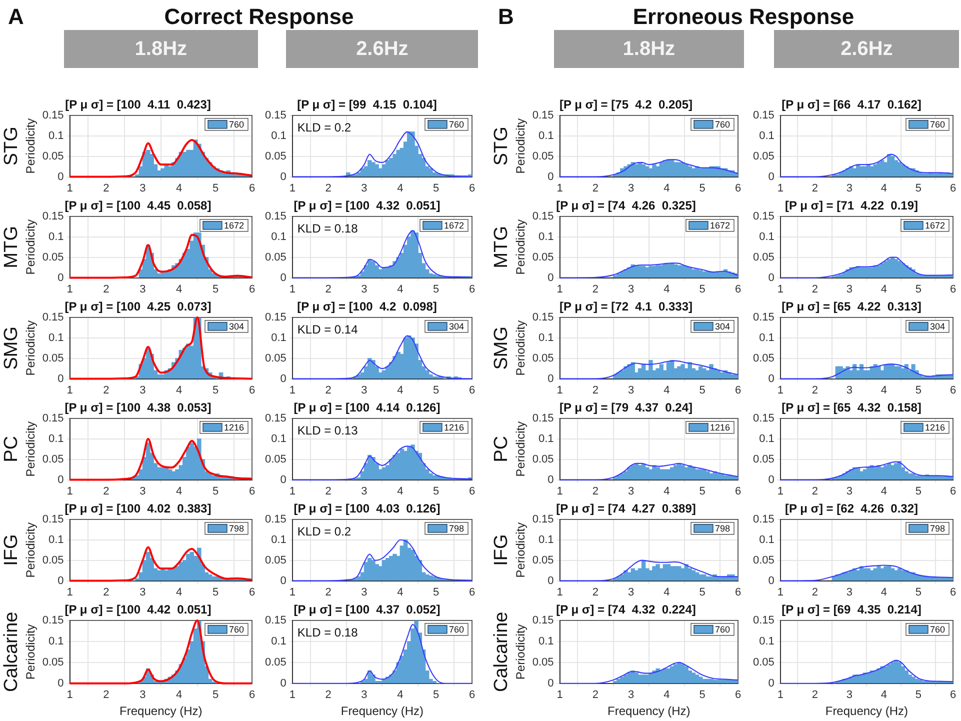  I want to click on text: SMG, so click(11, 348).